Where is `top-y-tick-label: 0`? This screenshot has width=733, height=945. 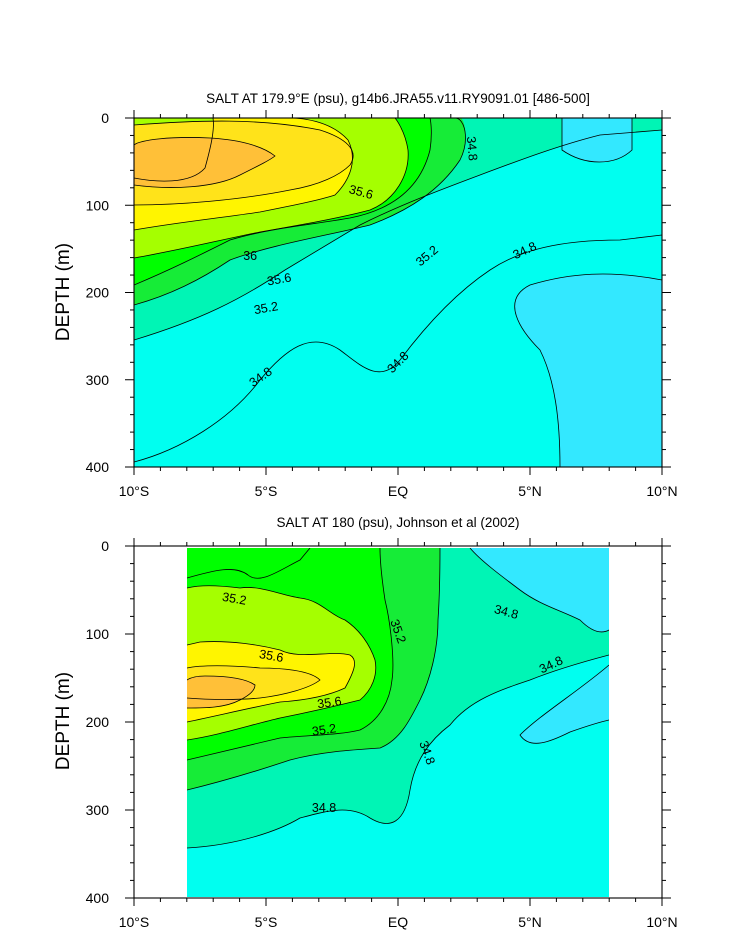
top-y-tick-label: 0 is located at coordinates (105, 118).